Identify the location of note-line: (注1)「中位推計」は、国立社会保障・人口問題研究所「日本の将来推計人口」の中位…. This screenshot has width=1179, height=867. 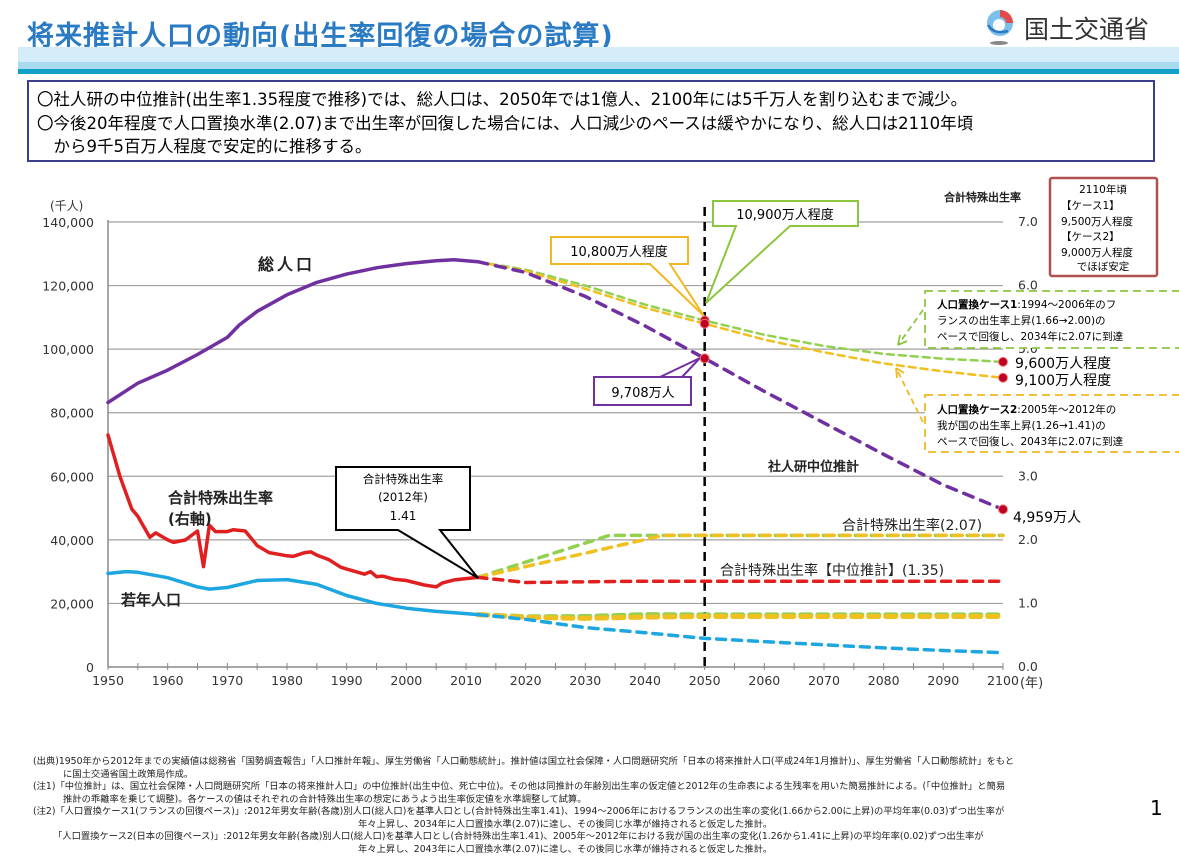
(519, 786).